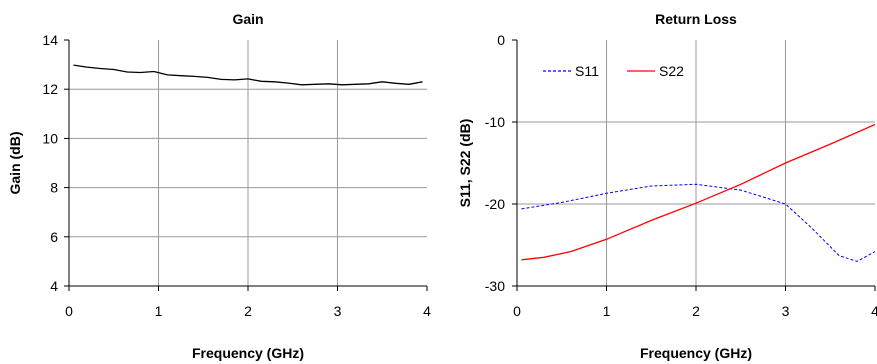 The image size is (877, 364). Describe the element at coordinates (338, 311) in the screenshot. I see `chart1-x-tick-label: 3` at that location.